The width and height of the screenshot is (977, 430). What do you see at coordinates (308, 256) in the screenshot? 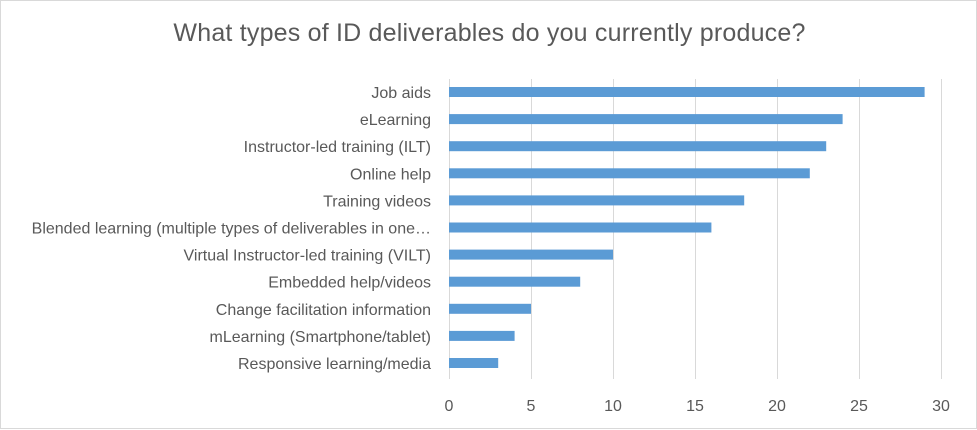
I see `category-label: Virtual Instructor-led training (VILT)` at bounding box center [308, 256].